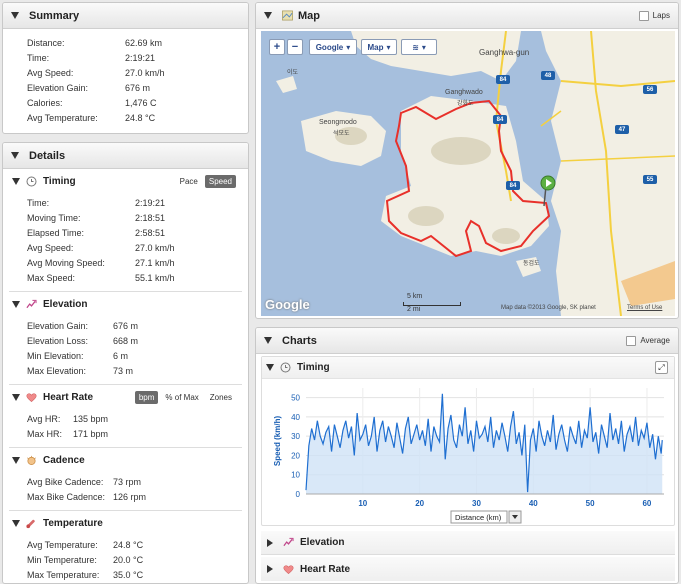 The height and width of the screenshot is (584, 681). Describe the element at coordinates (182, 397) in the screenshot. I see `percent-max-toggle-button: % of Max` at that location.